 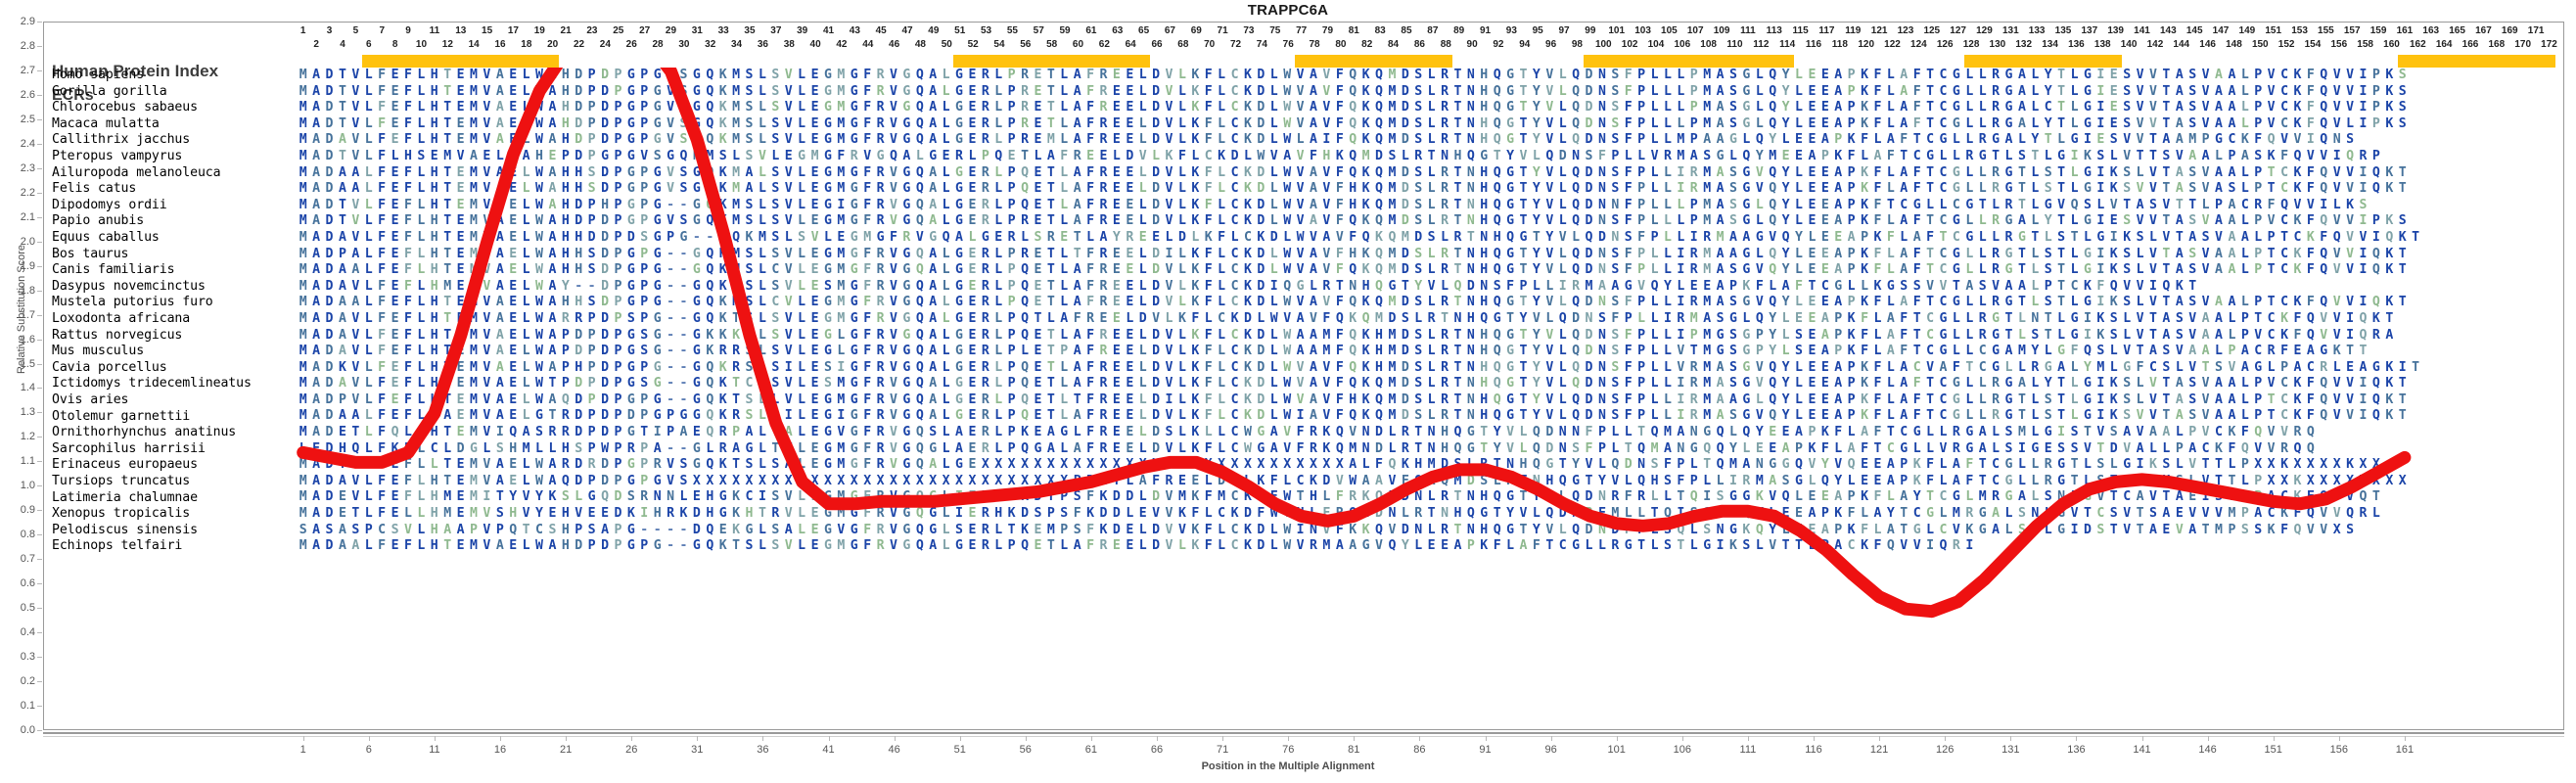 What do you see at coordinates (106, 123) in the screenshot?
I see `species-label: Macaca mulatta` at bounding box center [106, 123].